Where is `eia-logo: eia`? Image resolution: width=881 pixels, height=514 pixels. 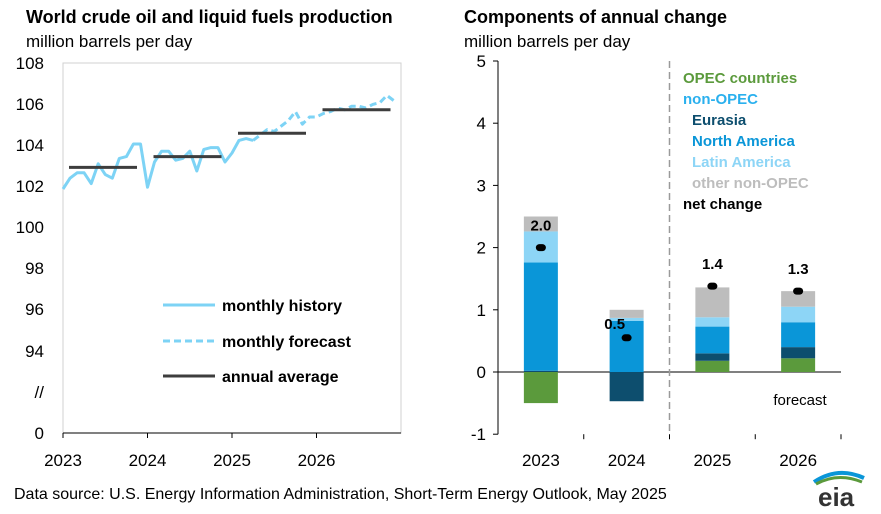
eia-logo: eia is located at coordinates (838, 490).